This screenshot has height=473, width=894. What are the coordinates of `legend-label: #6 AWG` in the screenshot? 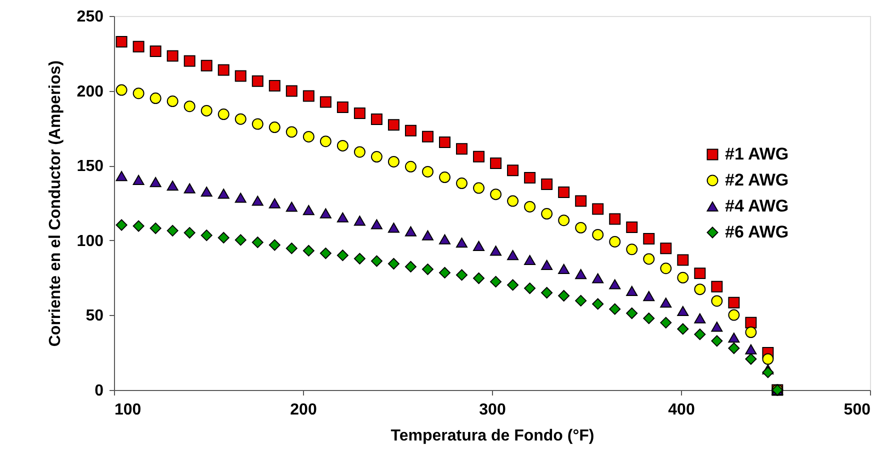 It's located at (757, 232).